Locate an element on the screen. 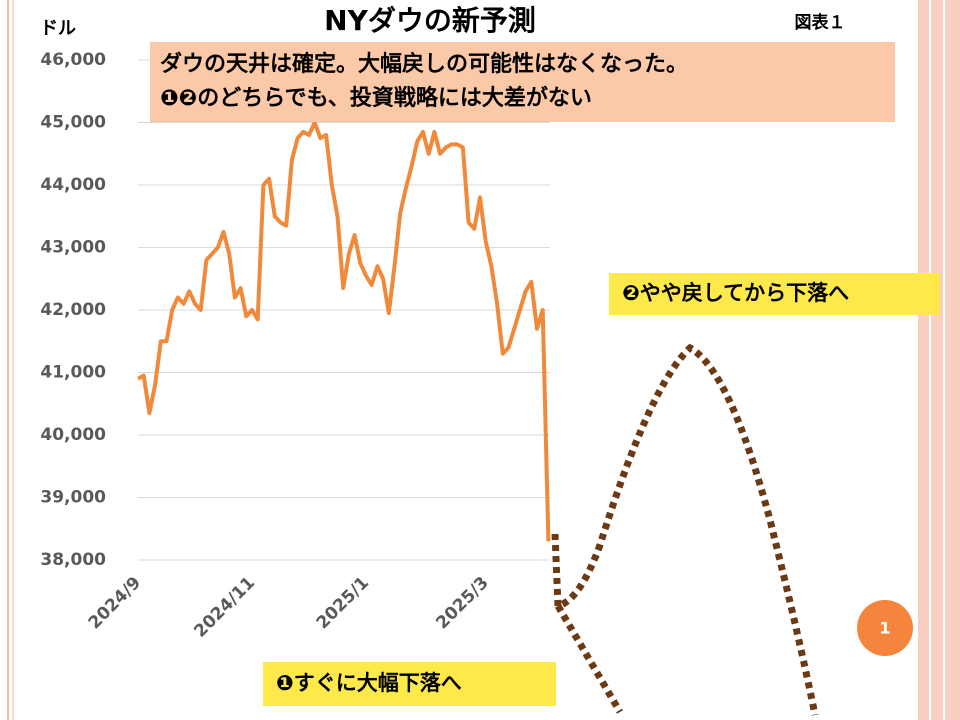 The width and height of the screenshot is (960, 720). y-tick-label: 46,000 is located at coordinates (73, 60).